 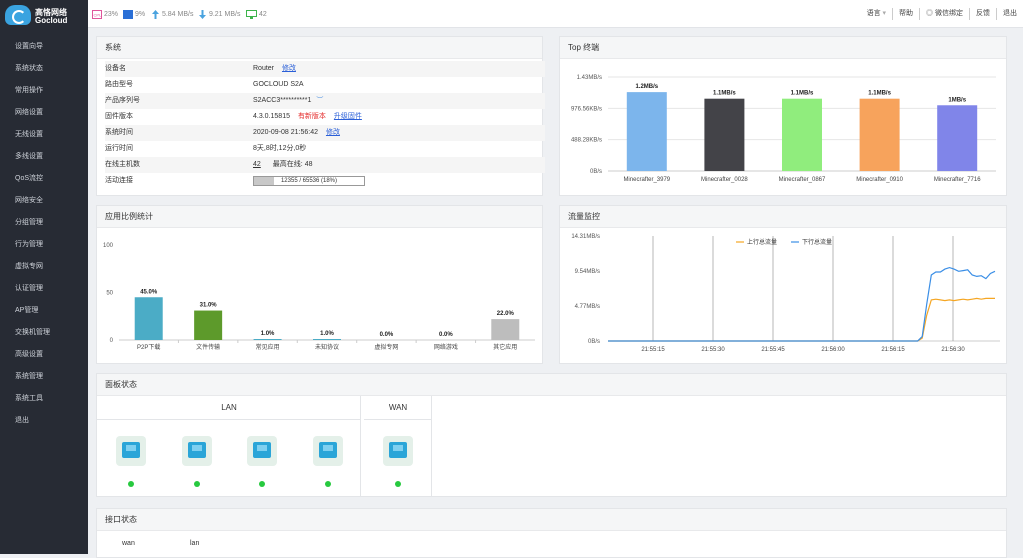 I want to click on x-tick-label: 21:55:45, so click(x=773, y=350).